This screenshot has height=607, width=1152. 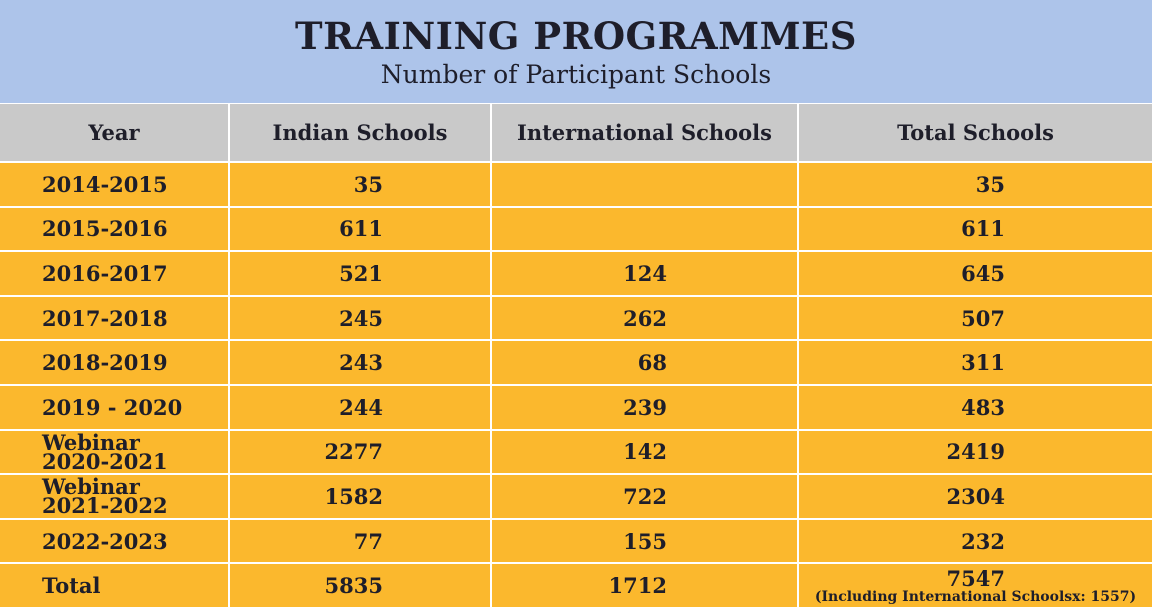 What do you see at coordinates (644, 496) in the screenshot?
I see `number-cell: 722` at bounding box center [644, 496].